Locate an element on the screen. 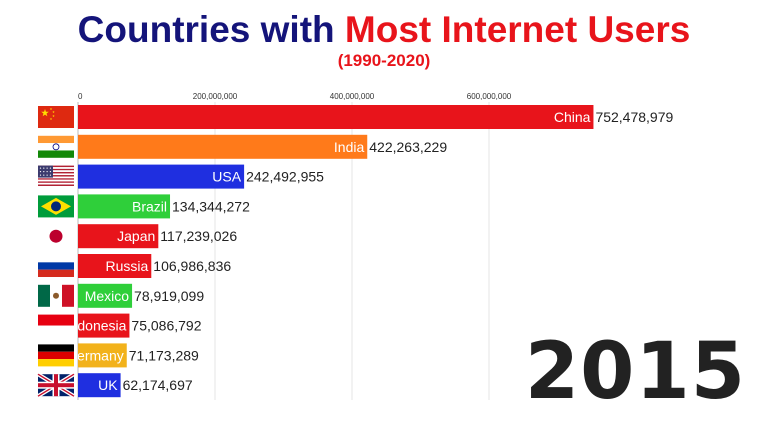 This screenshot has height=432, width=768. tick-label: 0 is located at coordinates (80, 96).